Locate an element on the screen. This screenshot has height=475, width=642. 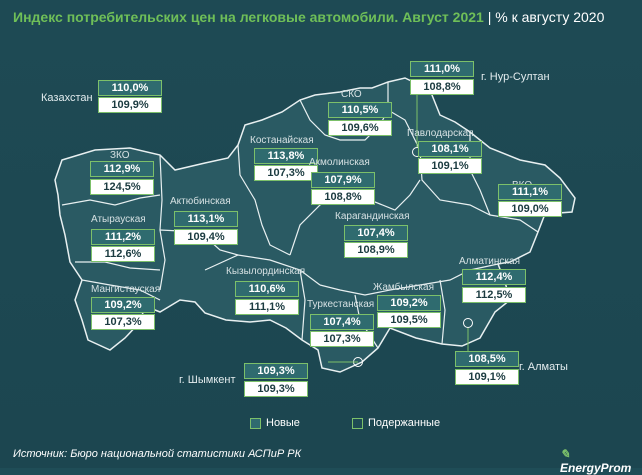
region-label-kyzylorda: Кызылординская is located at coordinates (266, 271).